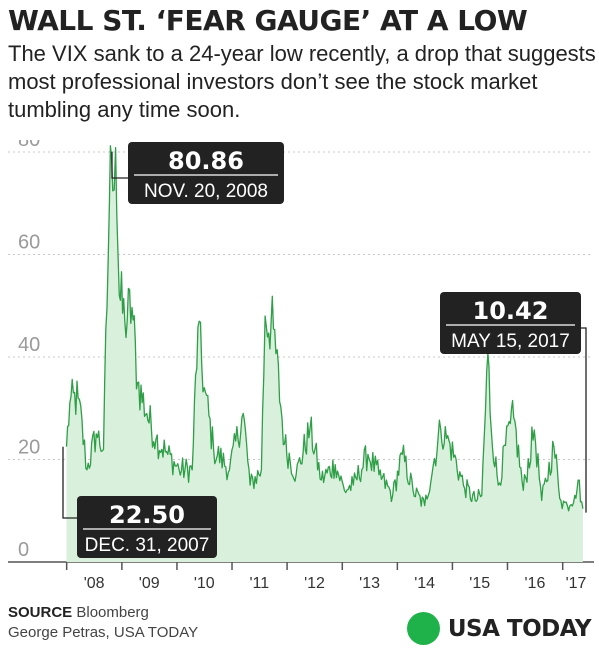 This screenshot has height=653, width=599. Describe the element at coordinates (204, 583) in the screenshot. I see `x-tick-label: '10` at that location.